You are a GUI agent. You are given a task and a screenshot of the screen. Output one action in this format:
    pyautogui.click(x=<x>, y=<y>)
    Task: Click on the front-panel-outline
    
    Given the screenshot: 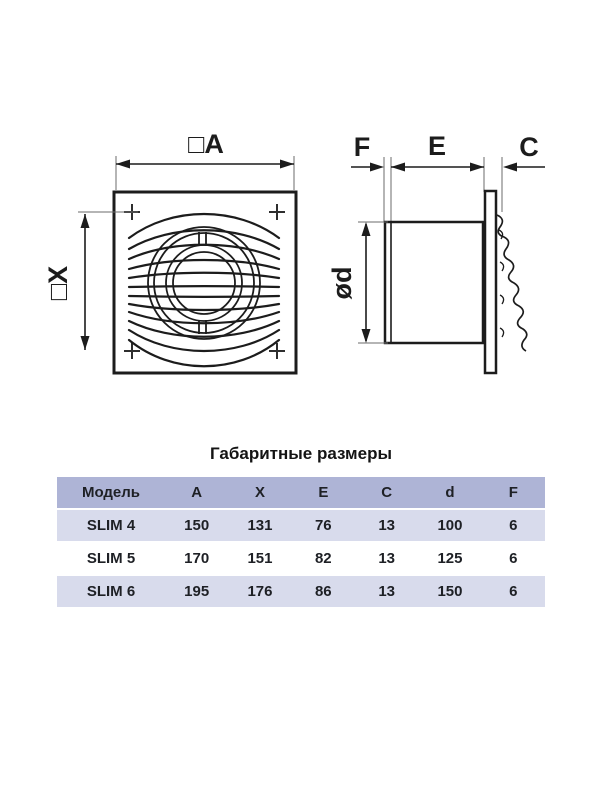 What is the action you would take?
    pyautogui.click(x=490, y=282)
    